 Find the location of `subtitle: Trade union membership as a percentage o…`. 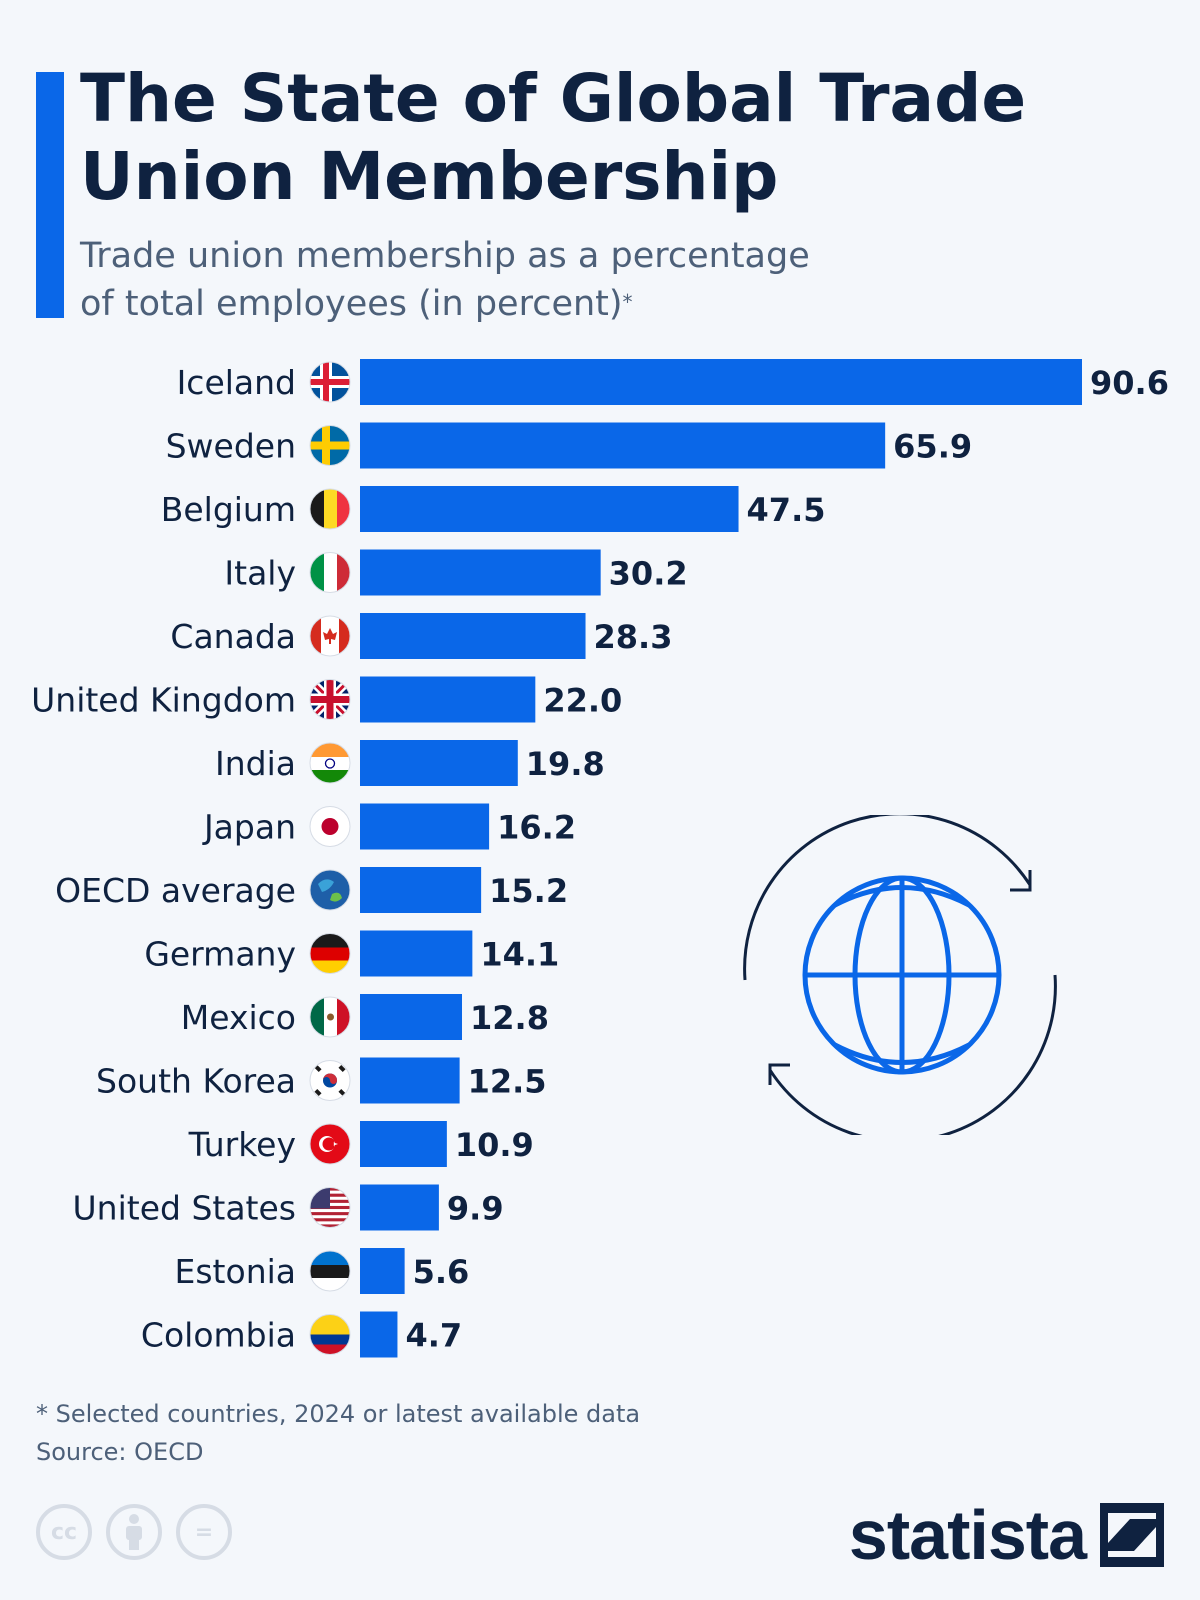

subtitle: Trade union membership as a percentage o… is located at coordinates (530, 280).